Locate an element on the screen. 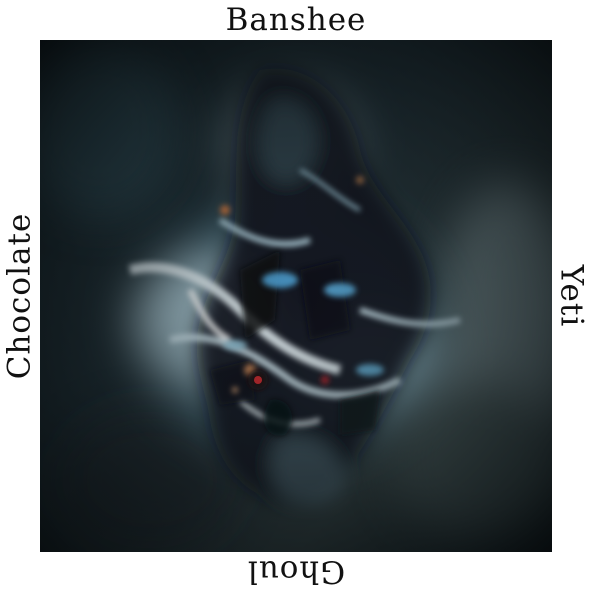 Image resolution: width=592 pixels, height=592 pixels. right-label: Yeti is located at coordinates (571, 296).